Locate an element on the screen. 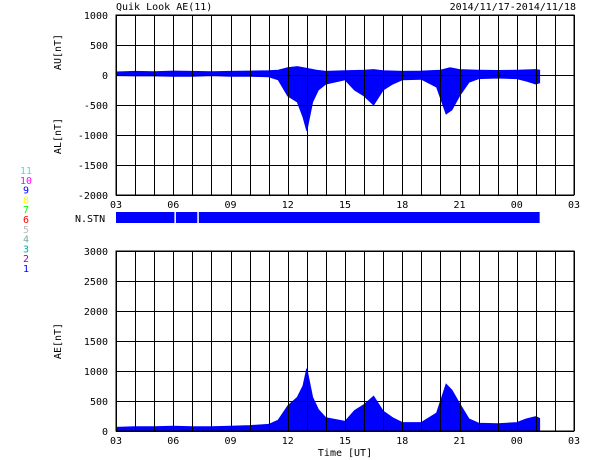 Image resolution: width=590 pixels, height=460 pixels. ae-y-tick-label: 500 is located at coordinates (99, 402).